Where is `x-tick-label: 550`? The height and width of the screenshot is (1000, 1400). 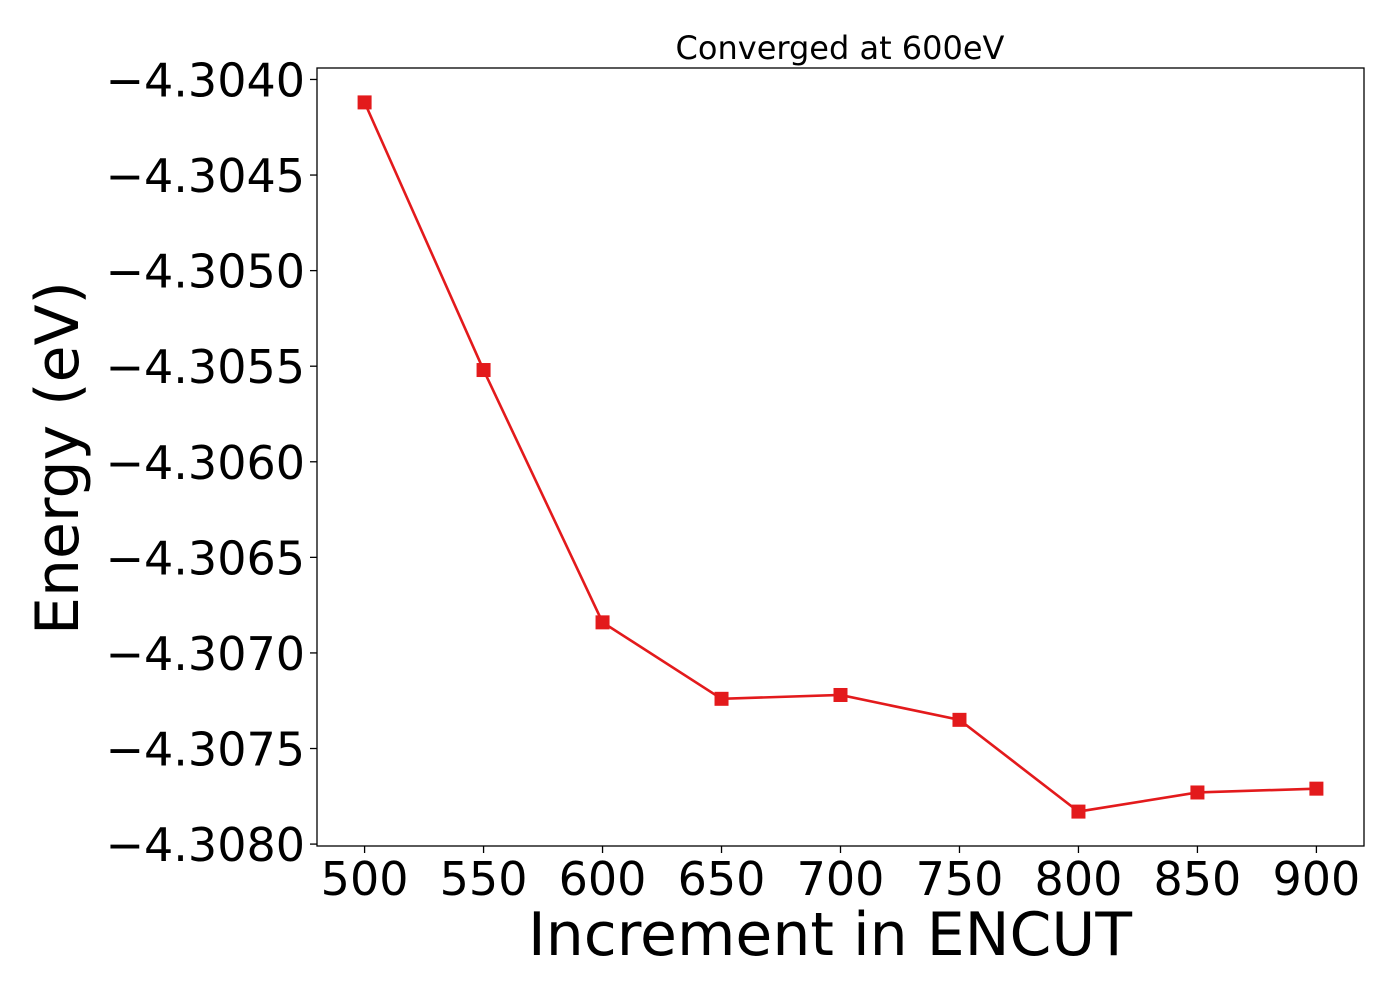
x-tick-label: 550 is located at coordinates (484, 879).